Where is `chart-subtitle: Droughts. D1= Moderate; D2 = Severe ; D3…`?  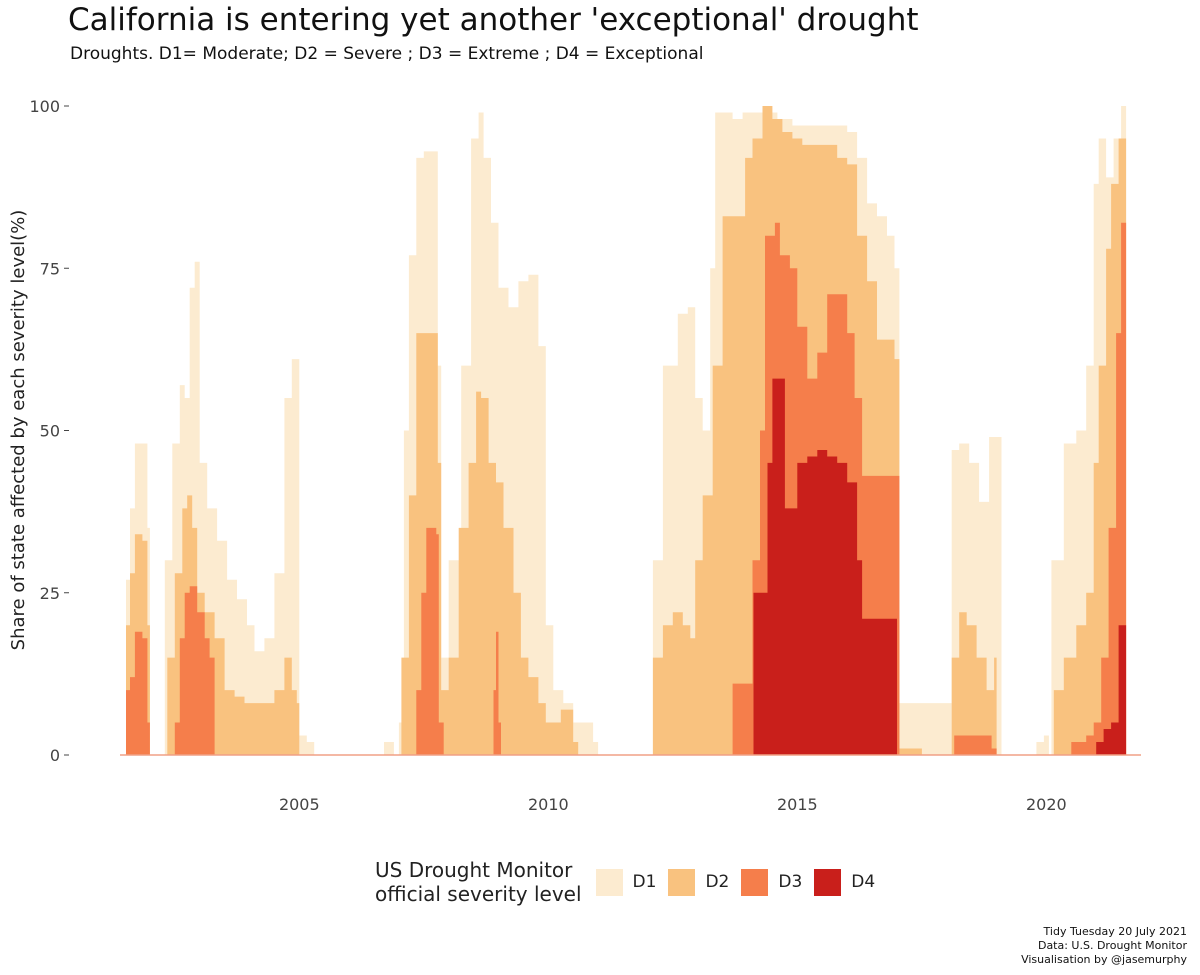
chart-subtitle: Droughts. D1= Moderate; D2 = Severe ; D3… is located at coordinates (387, 54).